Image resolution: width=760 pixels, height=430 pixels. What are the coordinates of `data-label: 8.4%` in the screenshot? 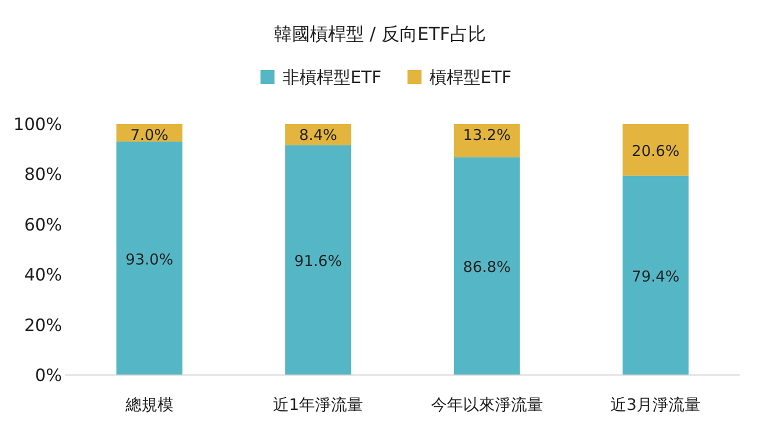 It's located at (318, 135).